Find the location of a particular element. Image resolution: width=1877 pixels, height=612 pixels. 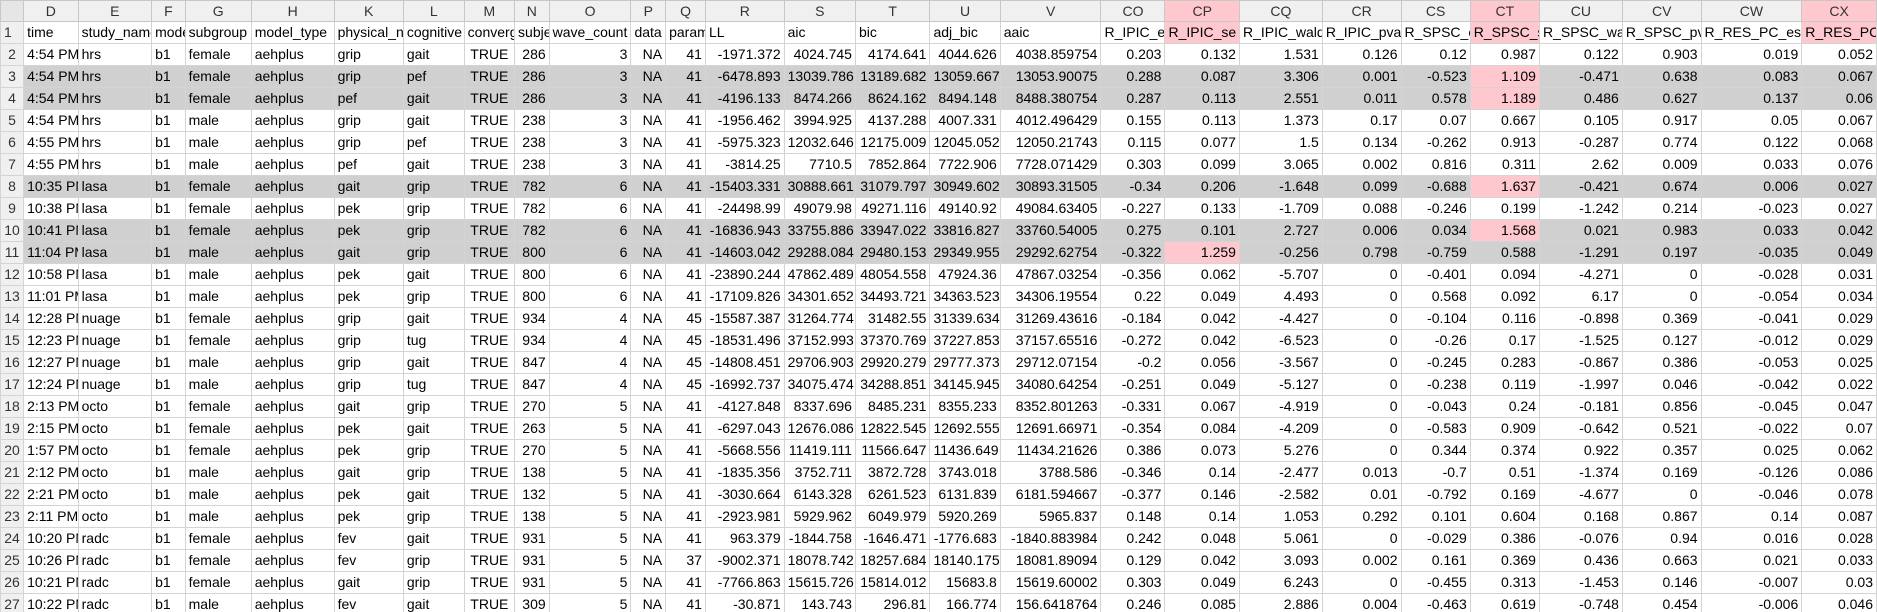

grid-cell: -4.427 is located at coordinates (1280, 318).